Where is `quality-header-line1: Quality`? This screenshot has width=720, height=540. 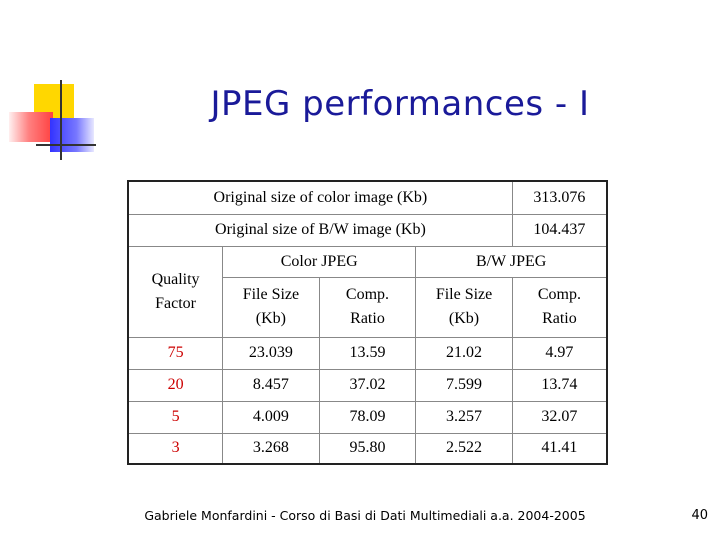
quality-header-line1: Quality is located at coordinates (175, 279).